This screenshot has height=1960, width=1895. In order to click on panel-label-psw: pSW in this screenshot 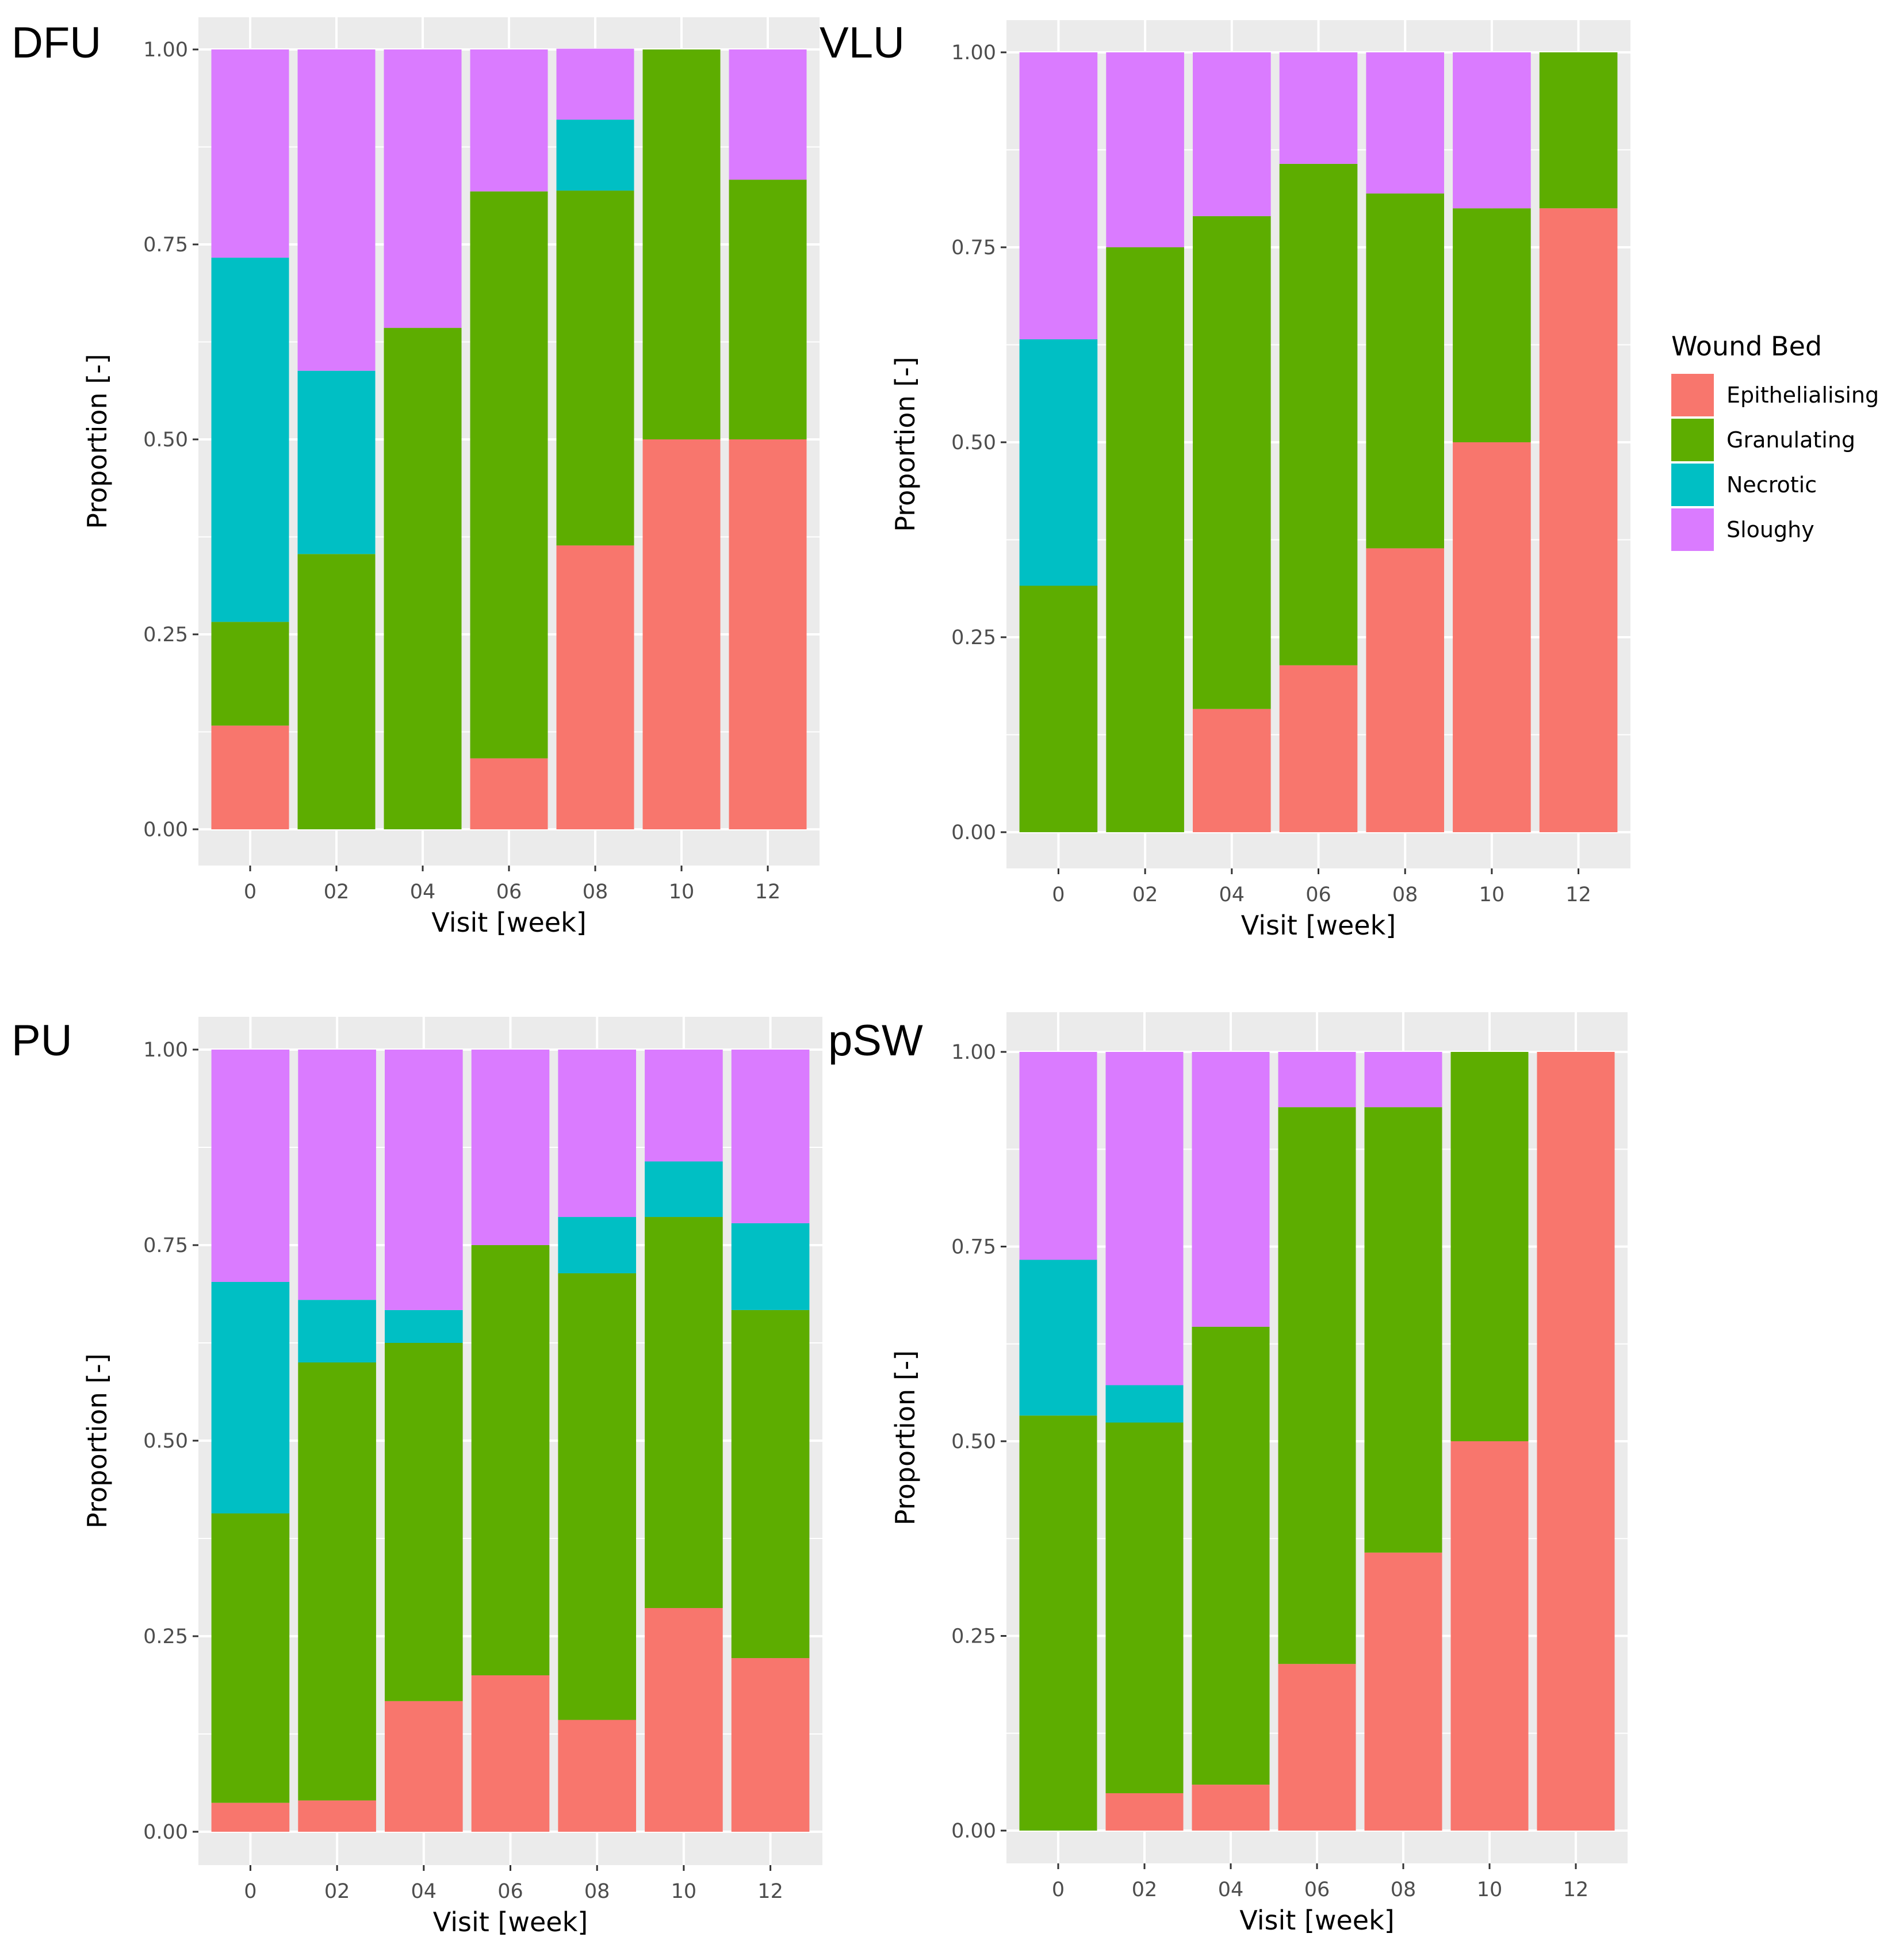, I will do `click(875, 1040)`.